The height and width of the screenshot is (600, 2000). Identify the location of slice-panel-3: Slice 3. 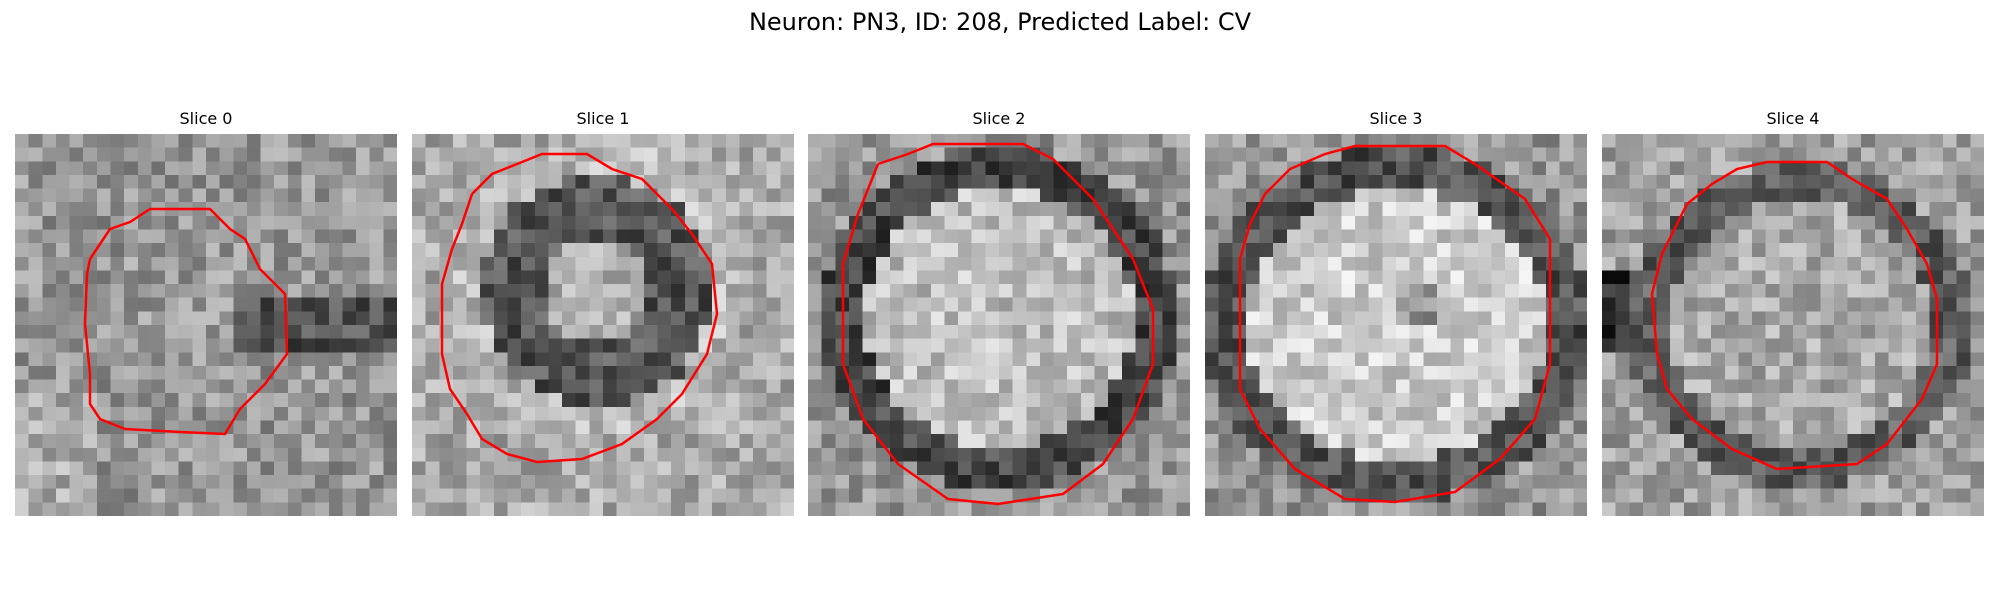
(1396, 311).